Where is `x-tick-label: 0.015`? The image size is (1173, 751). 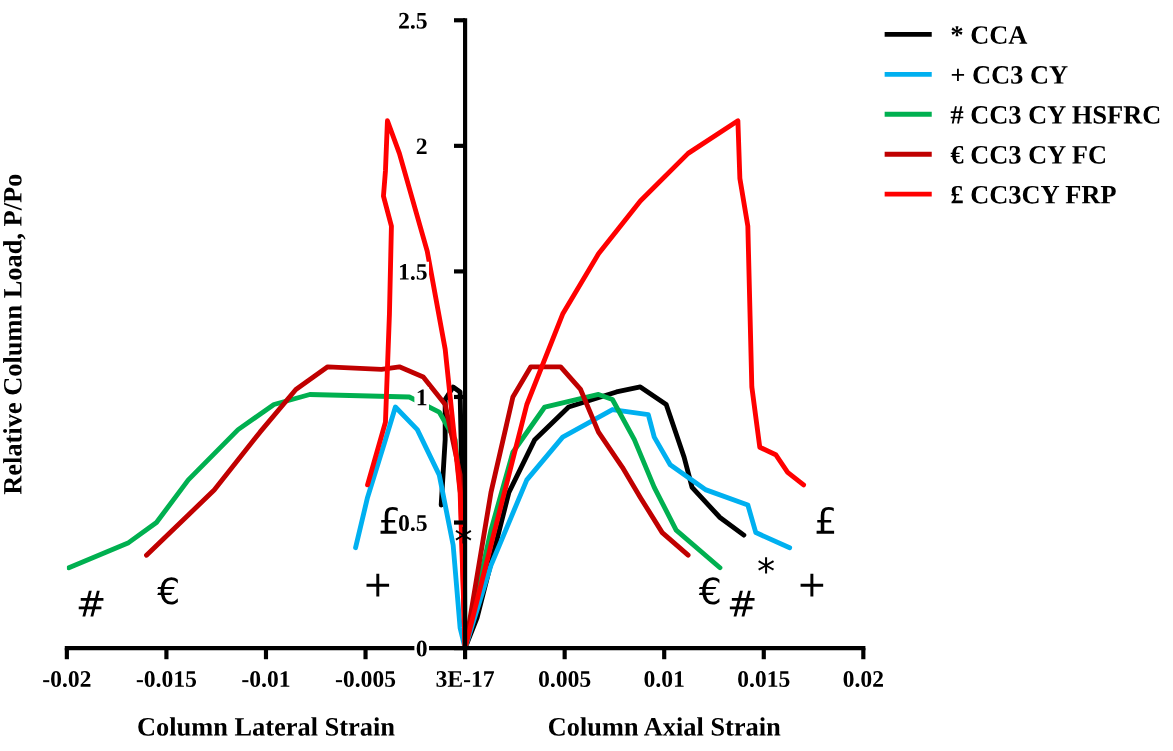 x-tick-label: 0.015 is located at coordinates (764, 679).